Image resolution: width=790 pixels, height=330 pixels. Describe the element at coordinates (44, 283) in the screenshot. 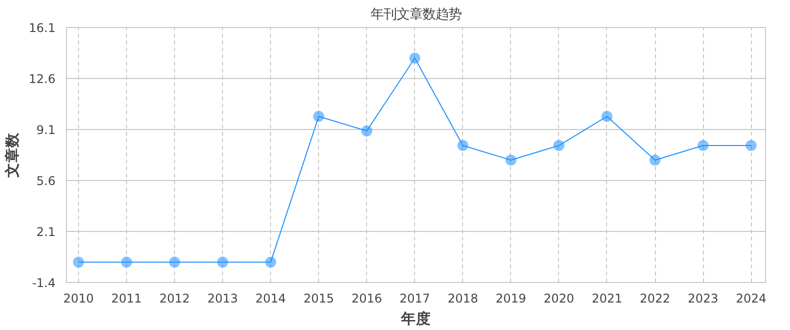

I see `y-tick-label: -1.4` at that location.